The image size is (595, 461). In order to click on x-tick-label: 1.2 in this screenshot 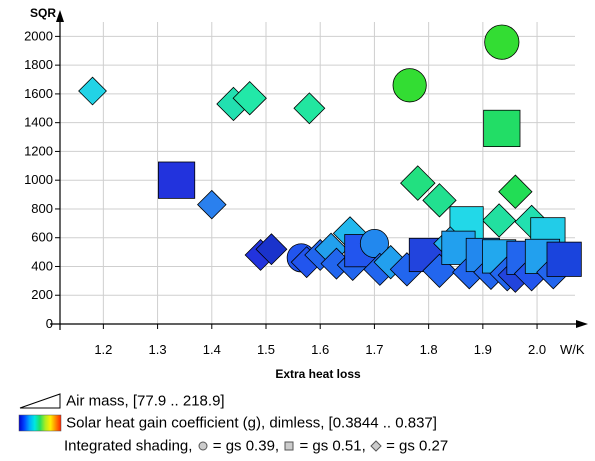, I will do `click(103, 349)`.